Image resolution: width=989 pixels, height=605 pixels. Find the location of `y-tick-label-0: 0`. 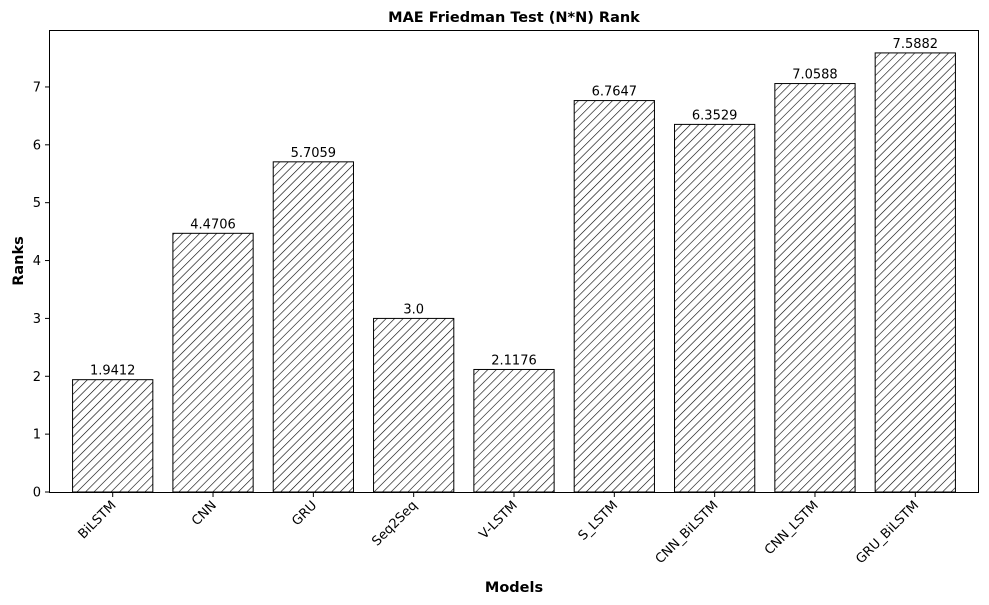

y-tick-label-0: 0 is located at coordinates (37, 493).